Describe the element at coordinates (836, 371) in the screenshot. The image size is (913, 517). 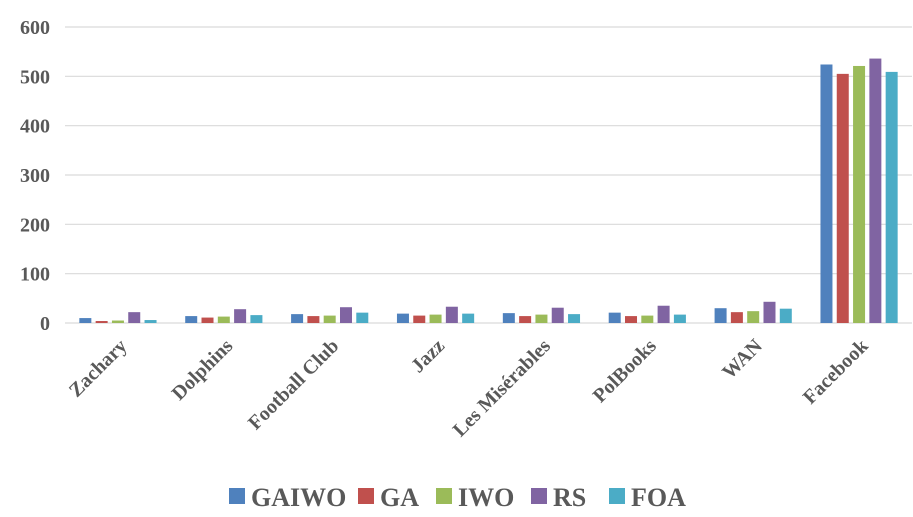
I see `x-category-label: Facebook` at that location.